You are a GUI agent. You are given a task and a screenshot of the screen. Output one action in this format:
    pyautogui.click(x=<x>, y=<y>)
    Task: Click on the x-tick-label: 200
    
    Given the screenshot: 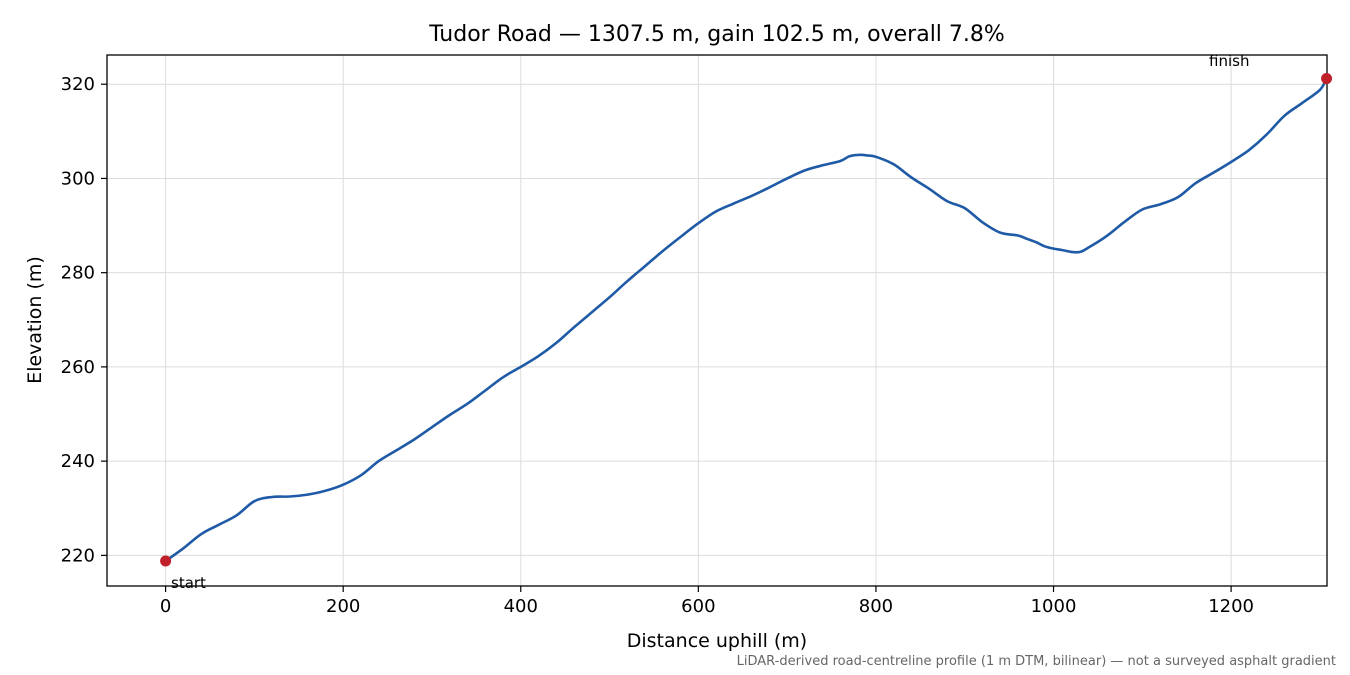 What is the action you would take?
    pyautogui.click(x=343, y=606)
    